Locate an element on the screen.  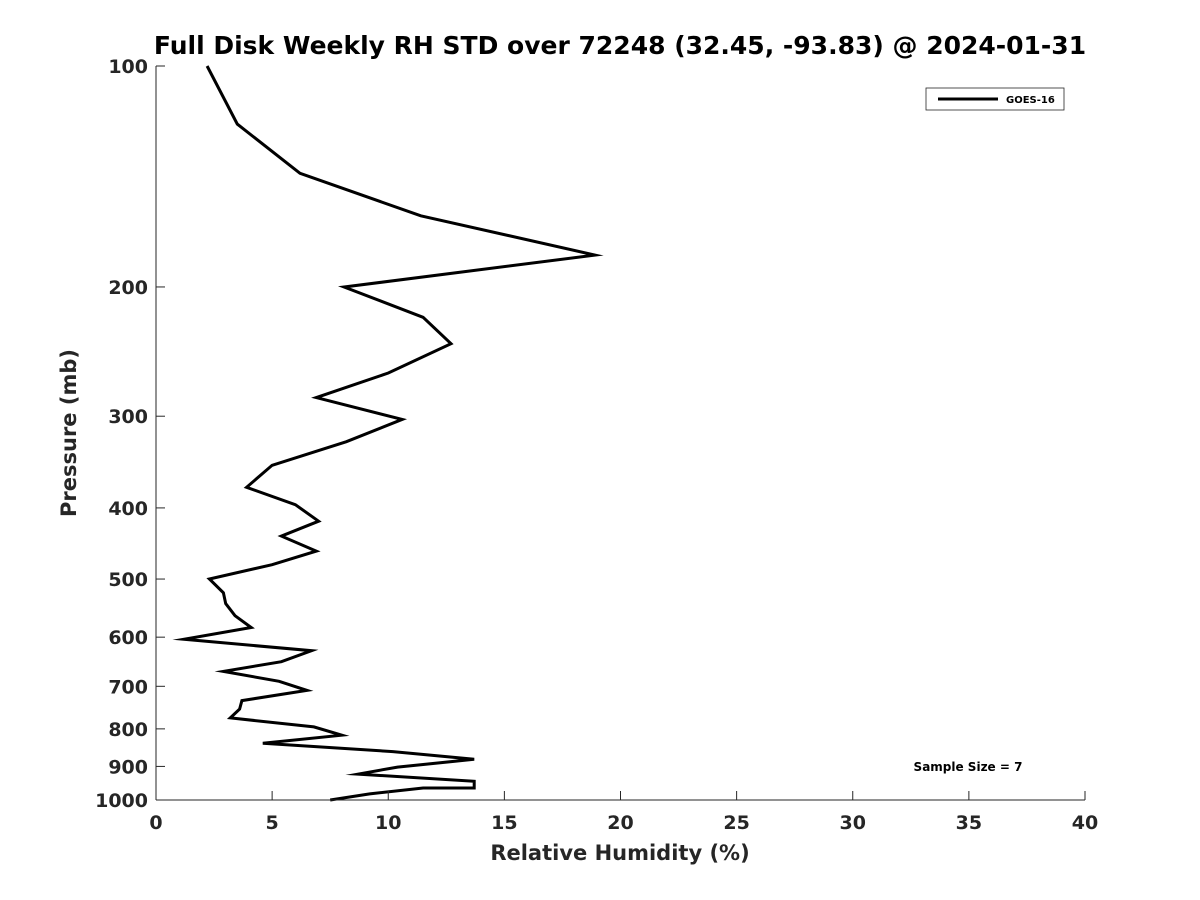
y-axis: 100 200 300 400 500 600 700 800 900 1000 is located at coordinates (130, 434).